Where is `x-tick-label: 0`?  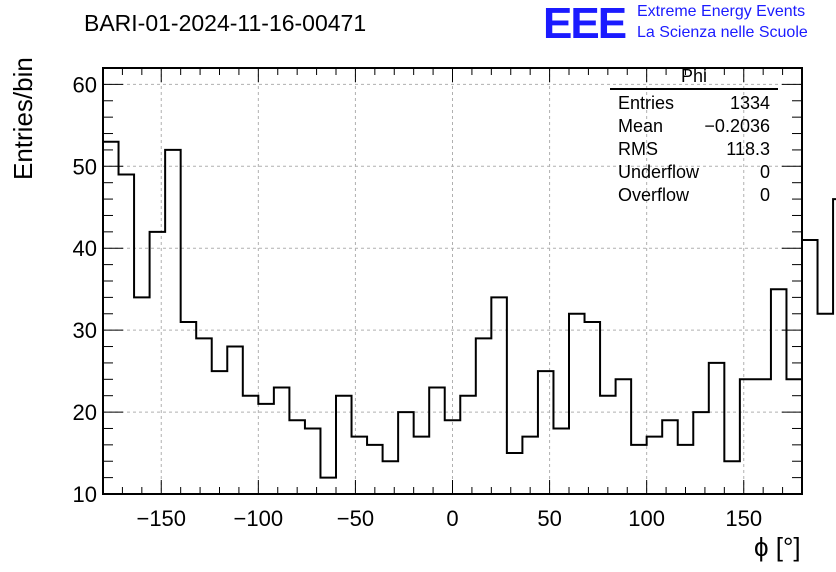
x-tick-label: 0 is located at coordinates (452, 518).